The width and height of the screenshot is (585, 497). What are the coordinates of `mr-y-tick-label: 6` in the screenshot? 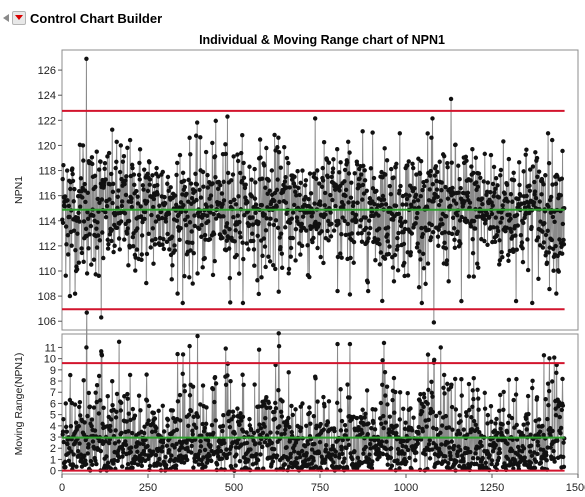 It's located at (53, 404).